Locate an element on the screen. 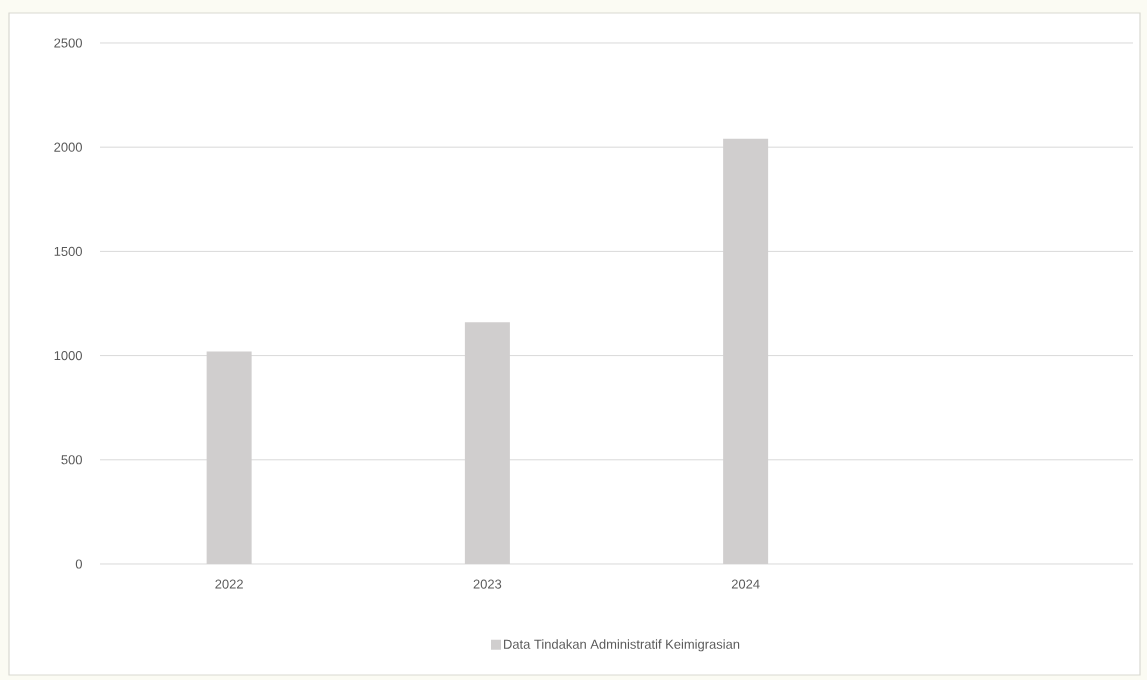  y-tick-label: 2000 is located at coordinates (68, 147).